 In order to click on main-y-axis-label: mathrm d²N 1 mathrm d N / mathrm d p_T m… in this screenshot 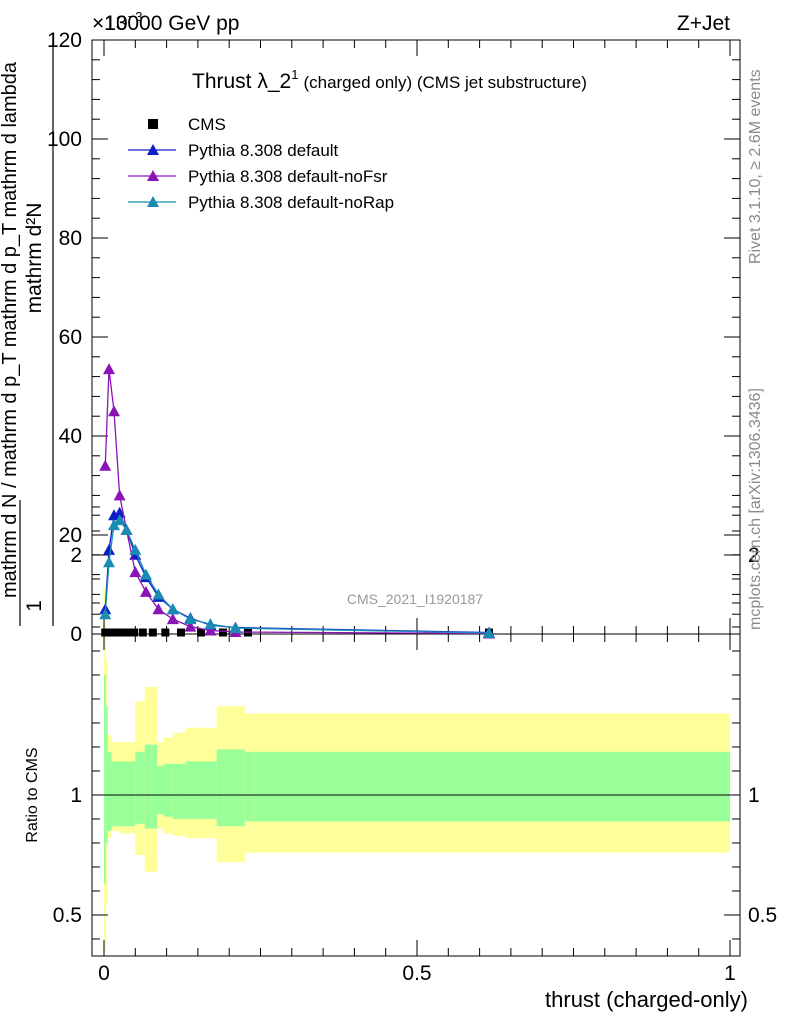, I will do `click(27, 333)`.